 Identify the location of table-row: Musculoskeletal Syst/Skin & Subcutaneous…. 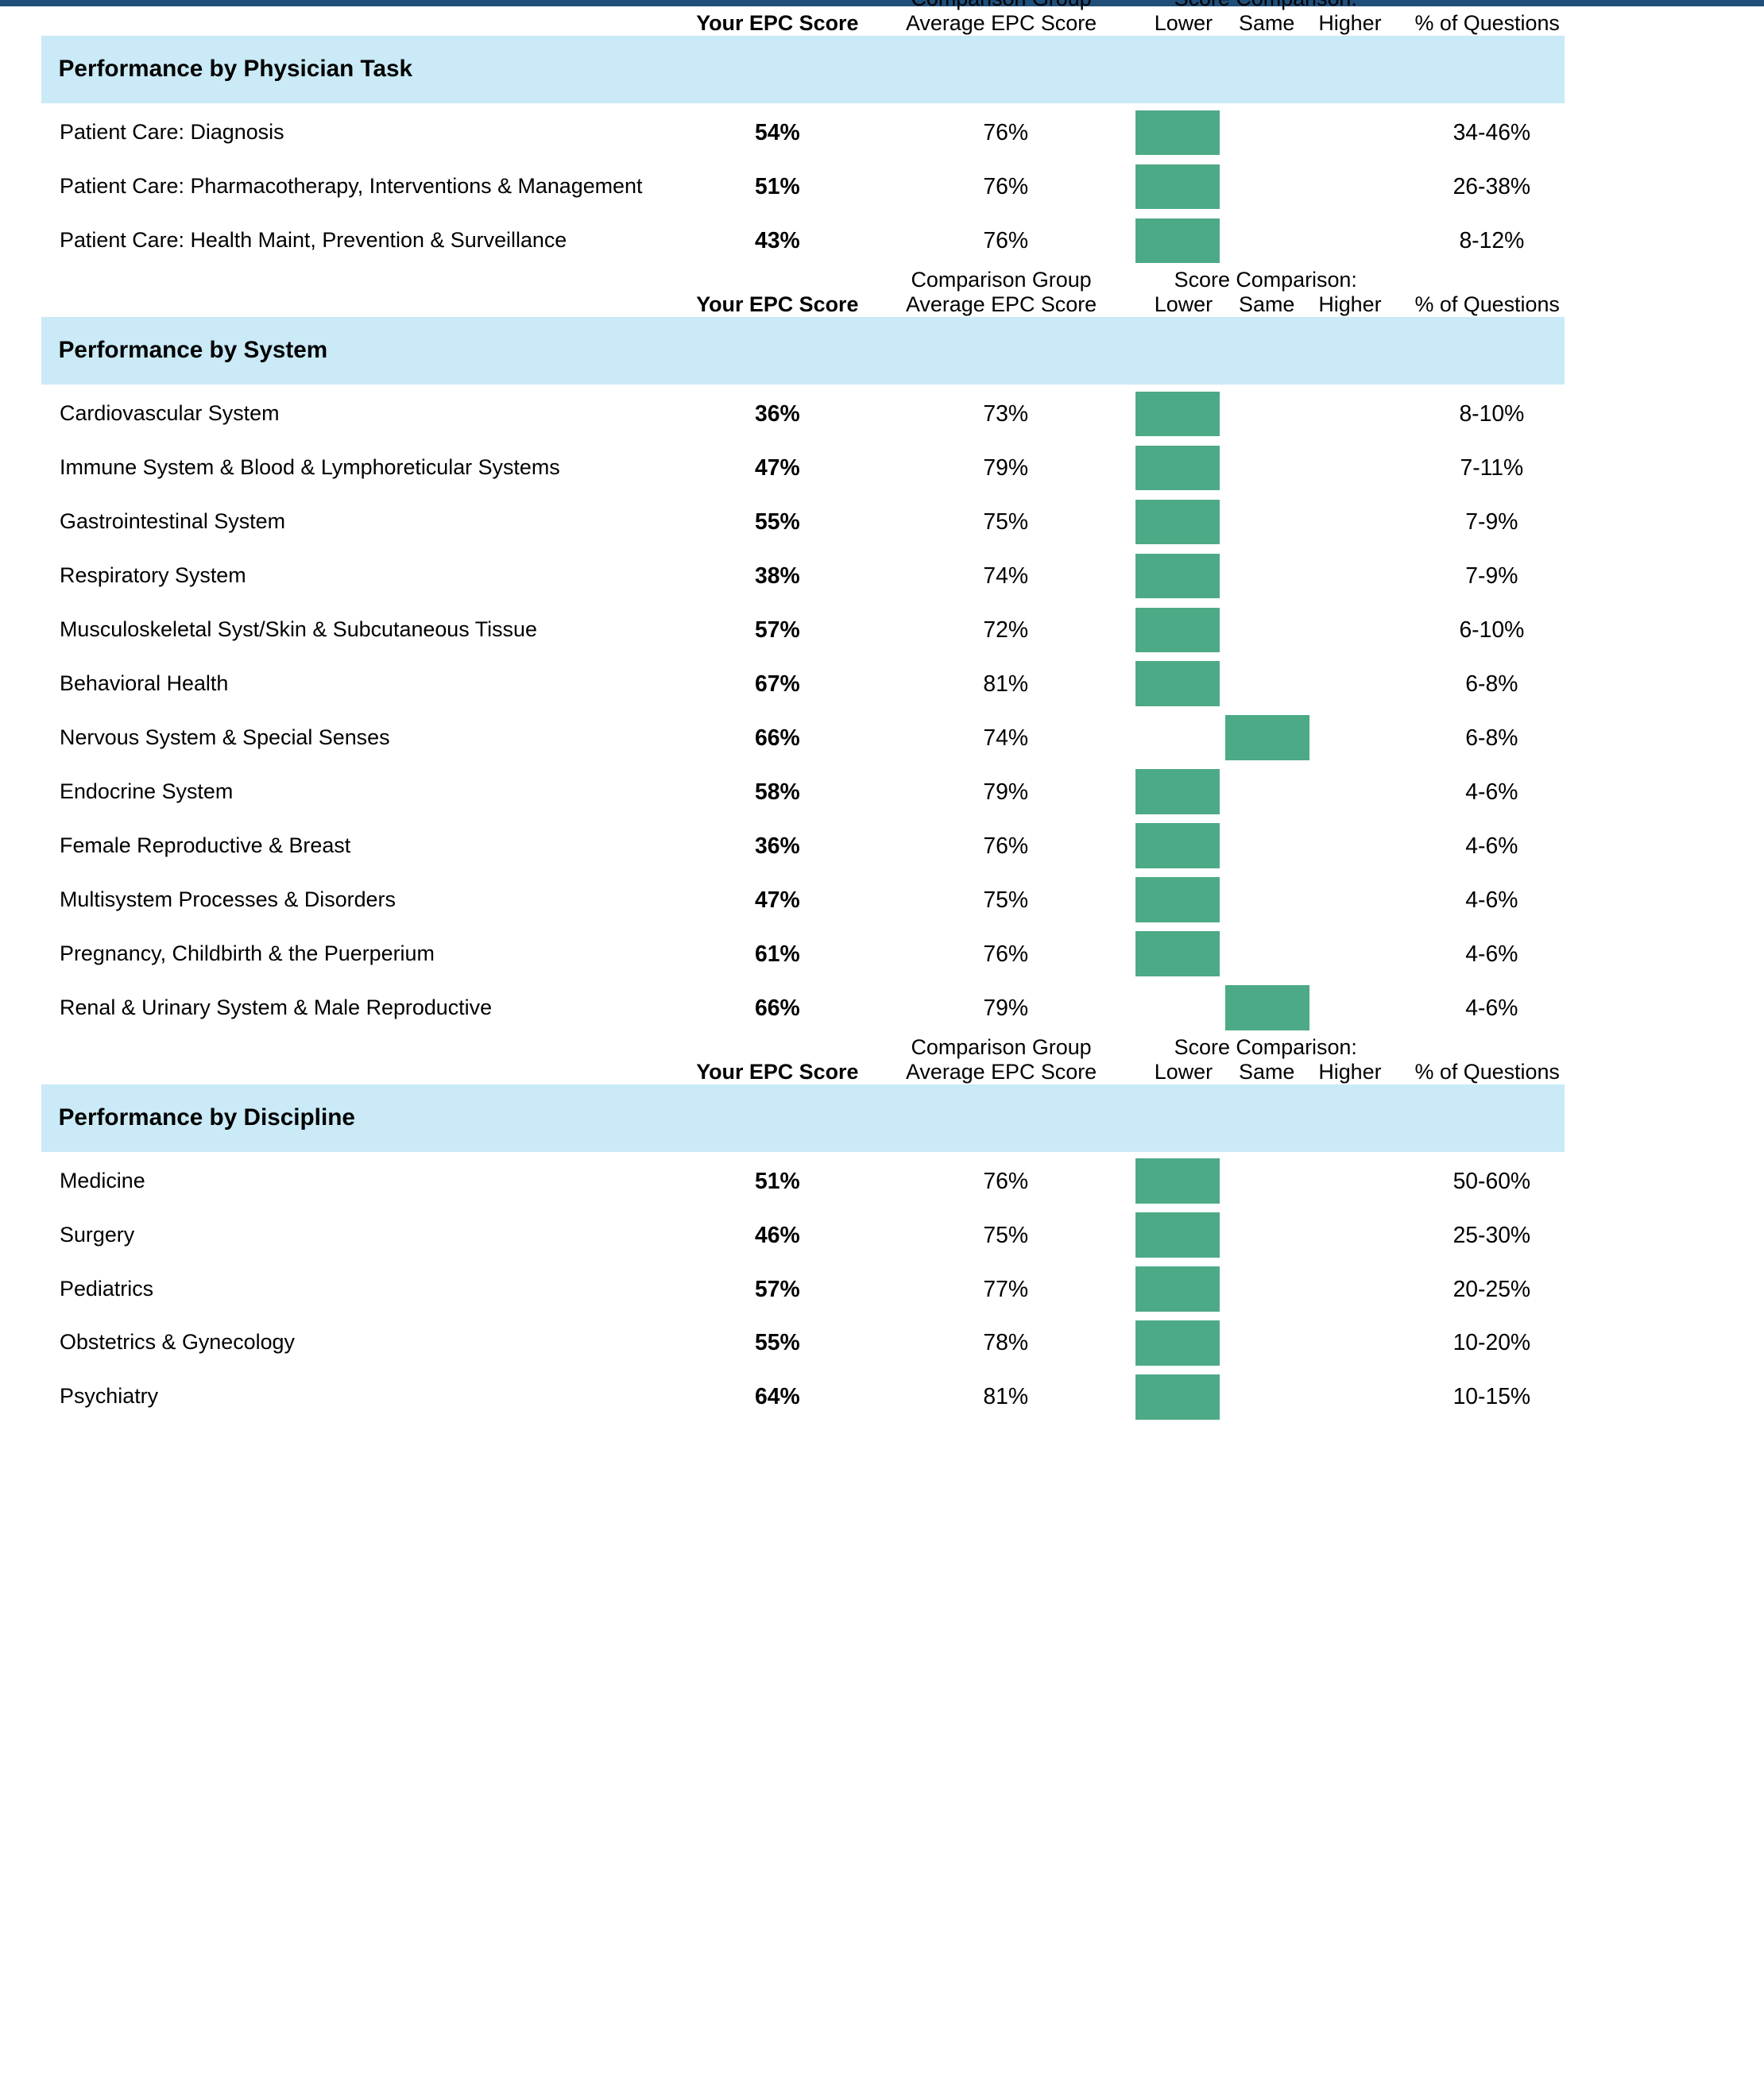
(788, 630).